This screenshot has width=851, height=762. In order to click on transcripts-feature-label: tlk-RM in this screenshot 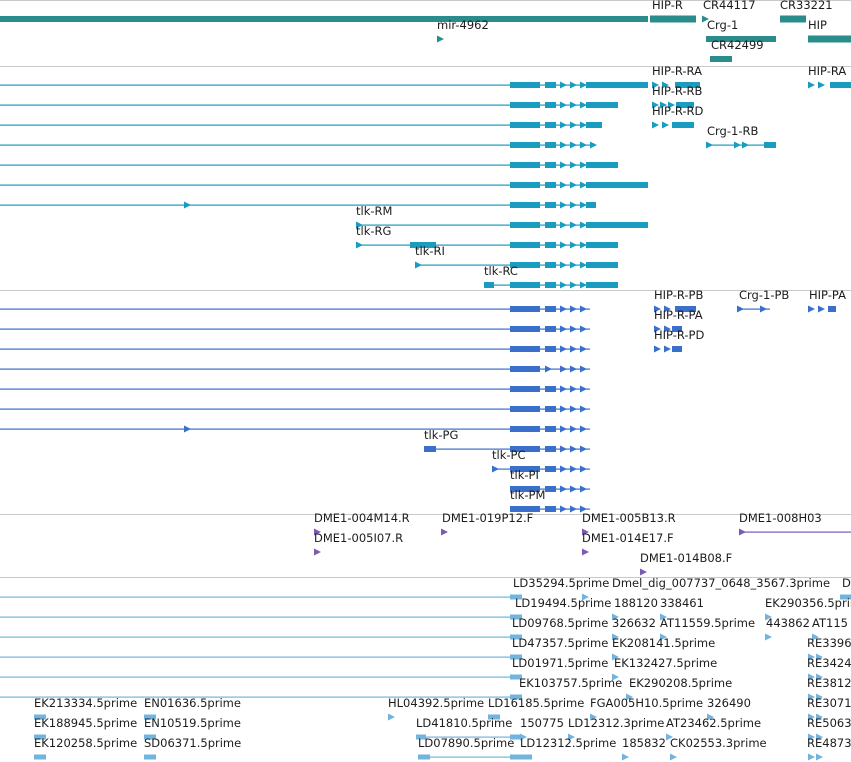, I will do `click(374, 211)`.